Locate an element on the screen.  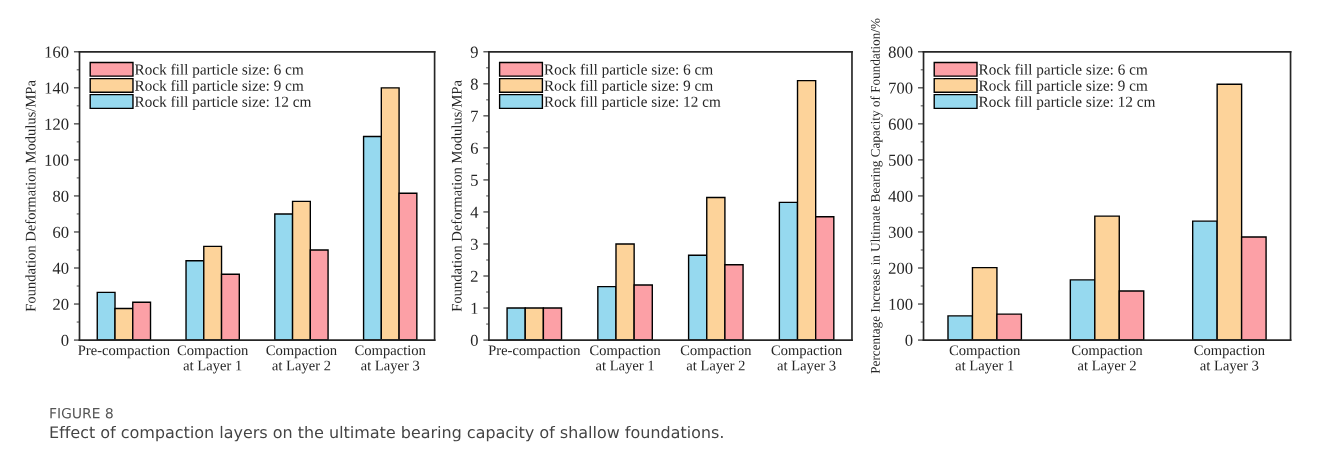
y-tick-label: 4 is located at coordinates (474, 212).